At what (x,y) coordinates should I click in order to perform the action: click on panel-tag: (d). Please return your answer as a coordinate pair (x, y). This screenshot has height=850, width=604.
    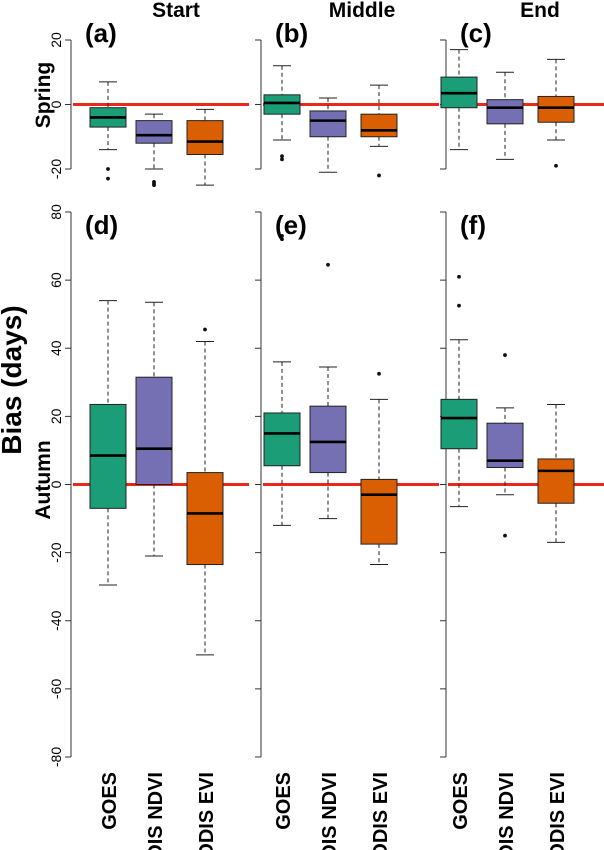
    Looking at the image, I should click on (101, 225).